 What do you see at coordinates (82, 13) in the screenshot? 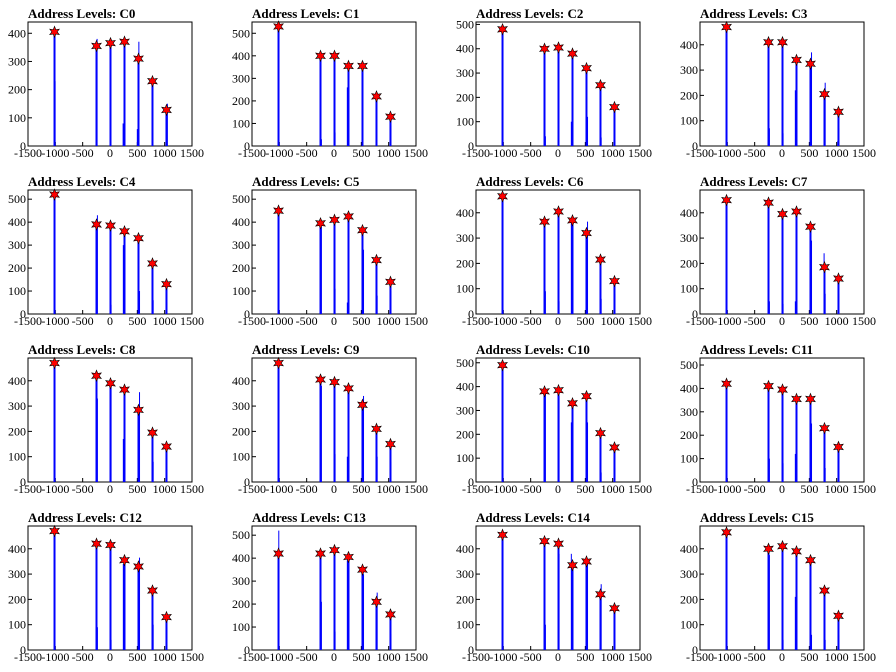
I see `chart-title: Address Levels: C0` at bounding box center [82, 13].